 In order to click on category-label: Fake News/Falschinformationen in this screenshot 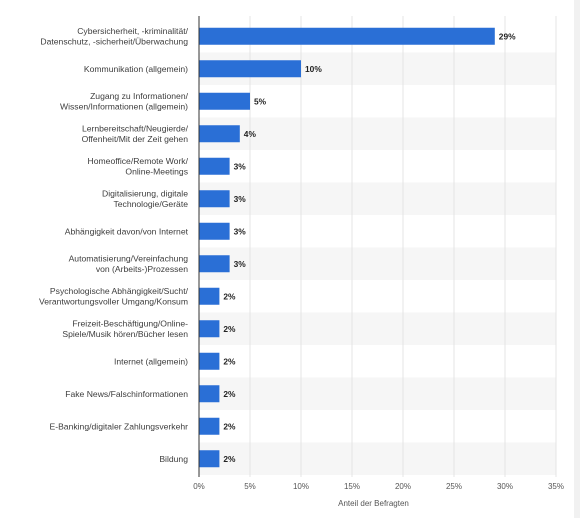, I will do `click(126, 394)`.